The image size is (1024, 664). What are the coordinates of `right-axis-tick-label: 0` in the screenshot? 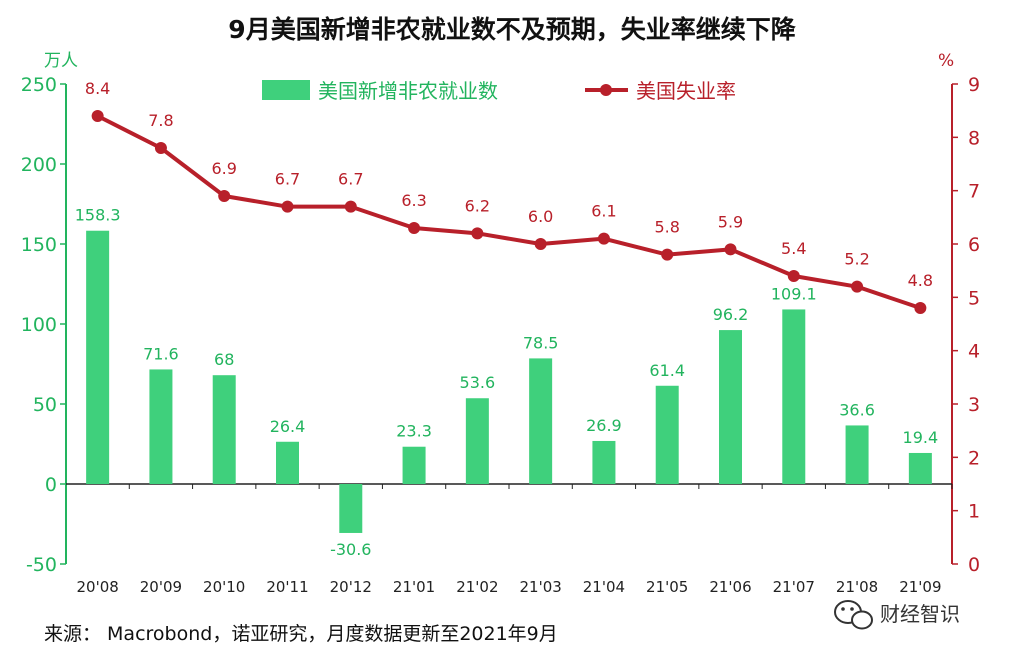 It's located at (974, 565).